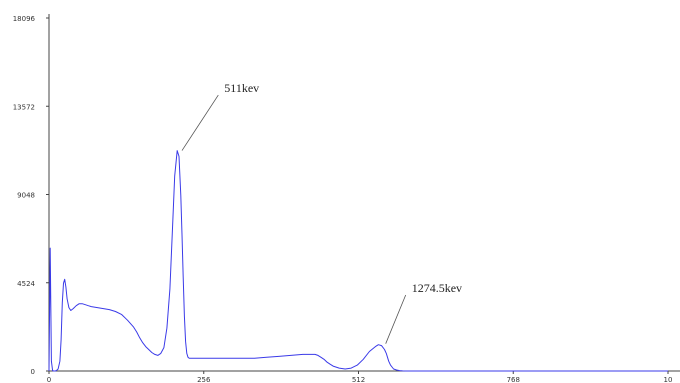 This screenshot has width=680, height=383. Describe the element at coordinates (49, 379) in the screenshot. I see `x-tick-label: 0` at that location.